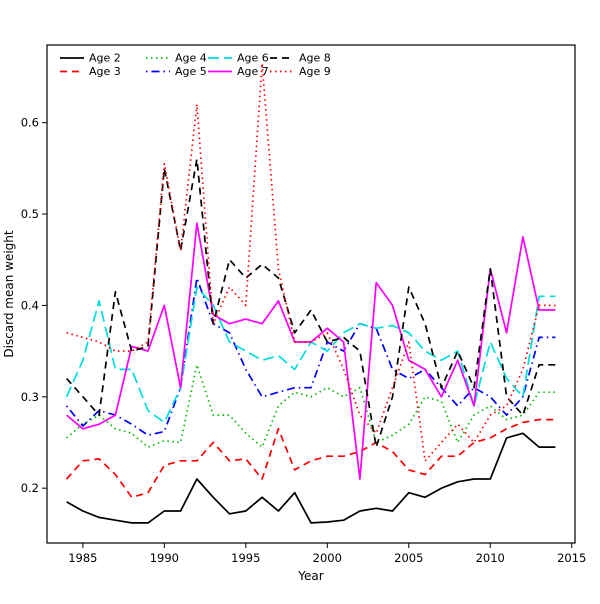 Image resolution: width=600 pixels, height=604 pixels. I want to click on legend-label-age-4: Age 4, so click(191, 58).